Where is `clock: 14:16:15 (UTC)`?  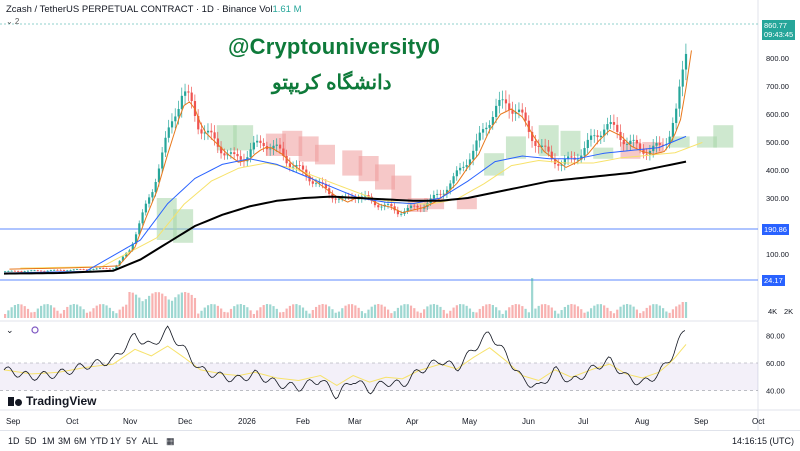 clock: 14:16:15 (UTC) is located at coordinates (762, 441).